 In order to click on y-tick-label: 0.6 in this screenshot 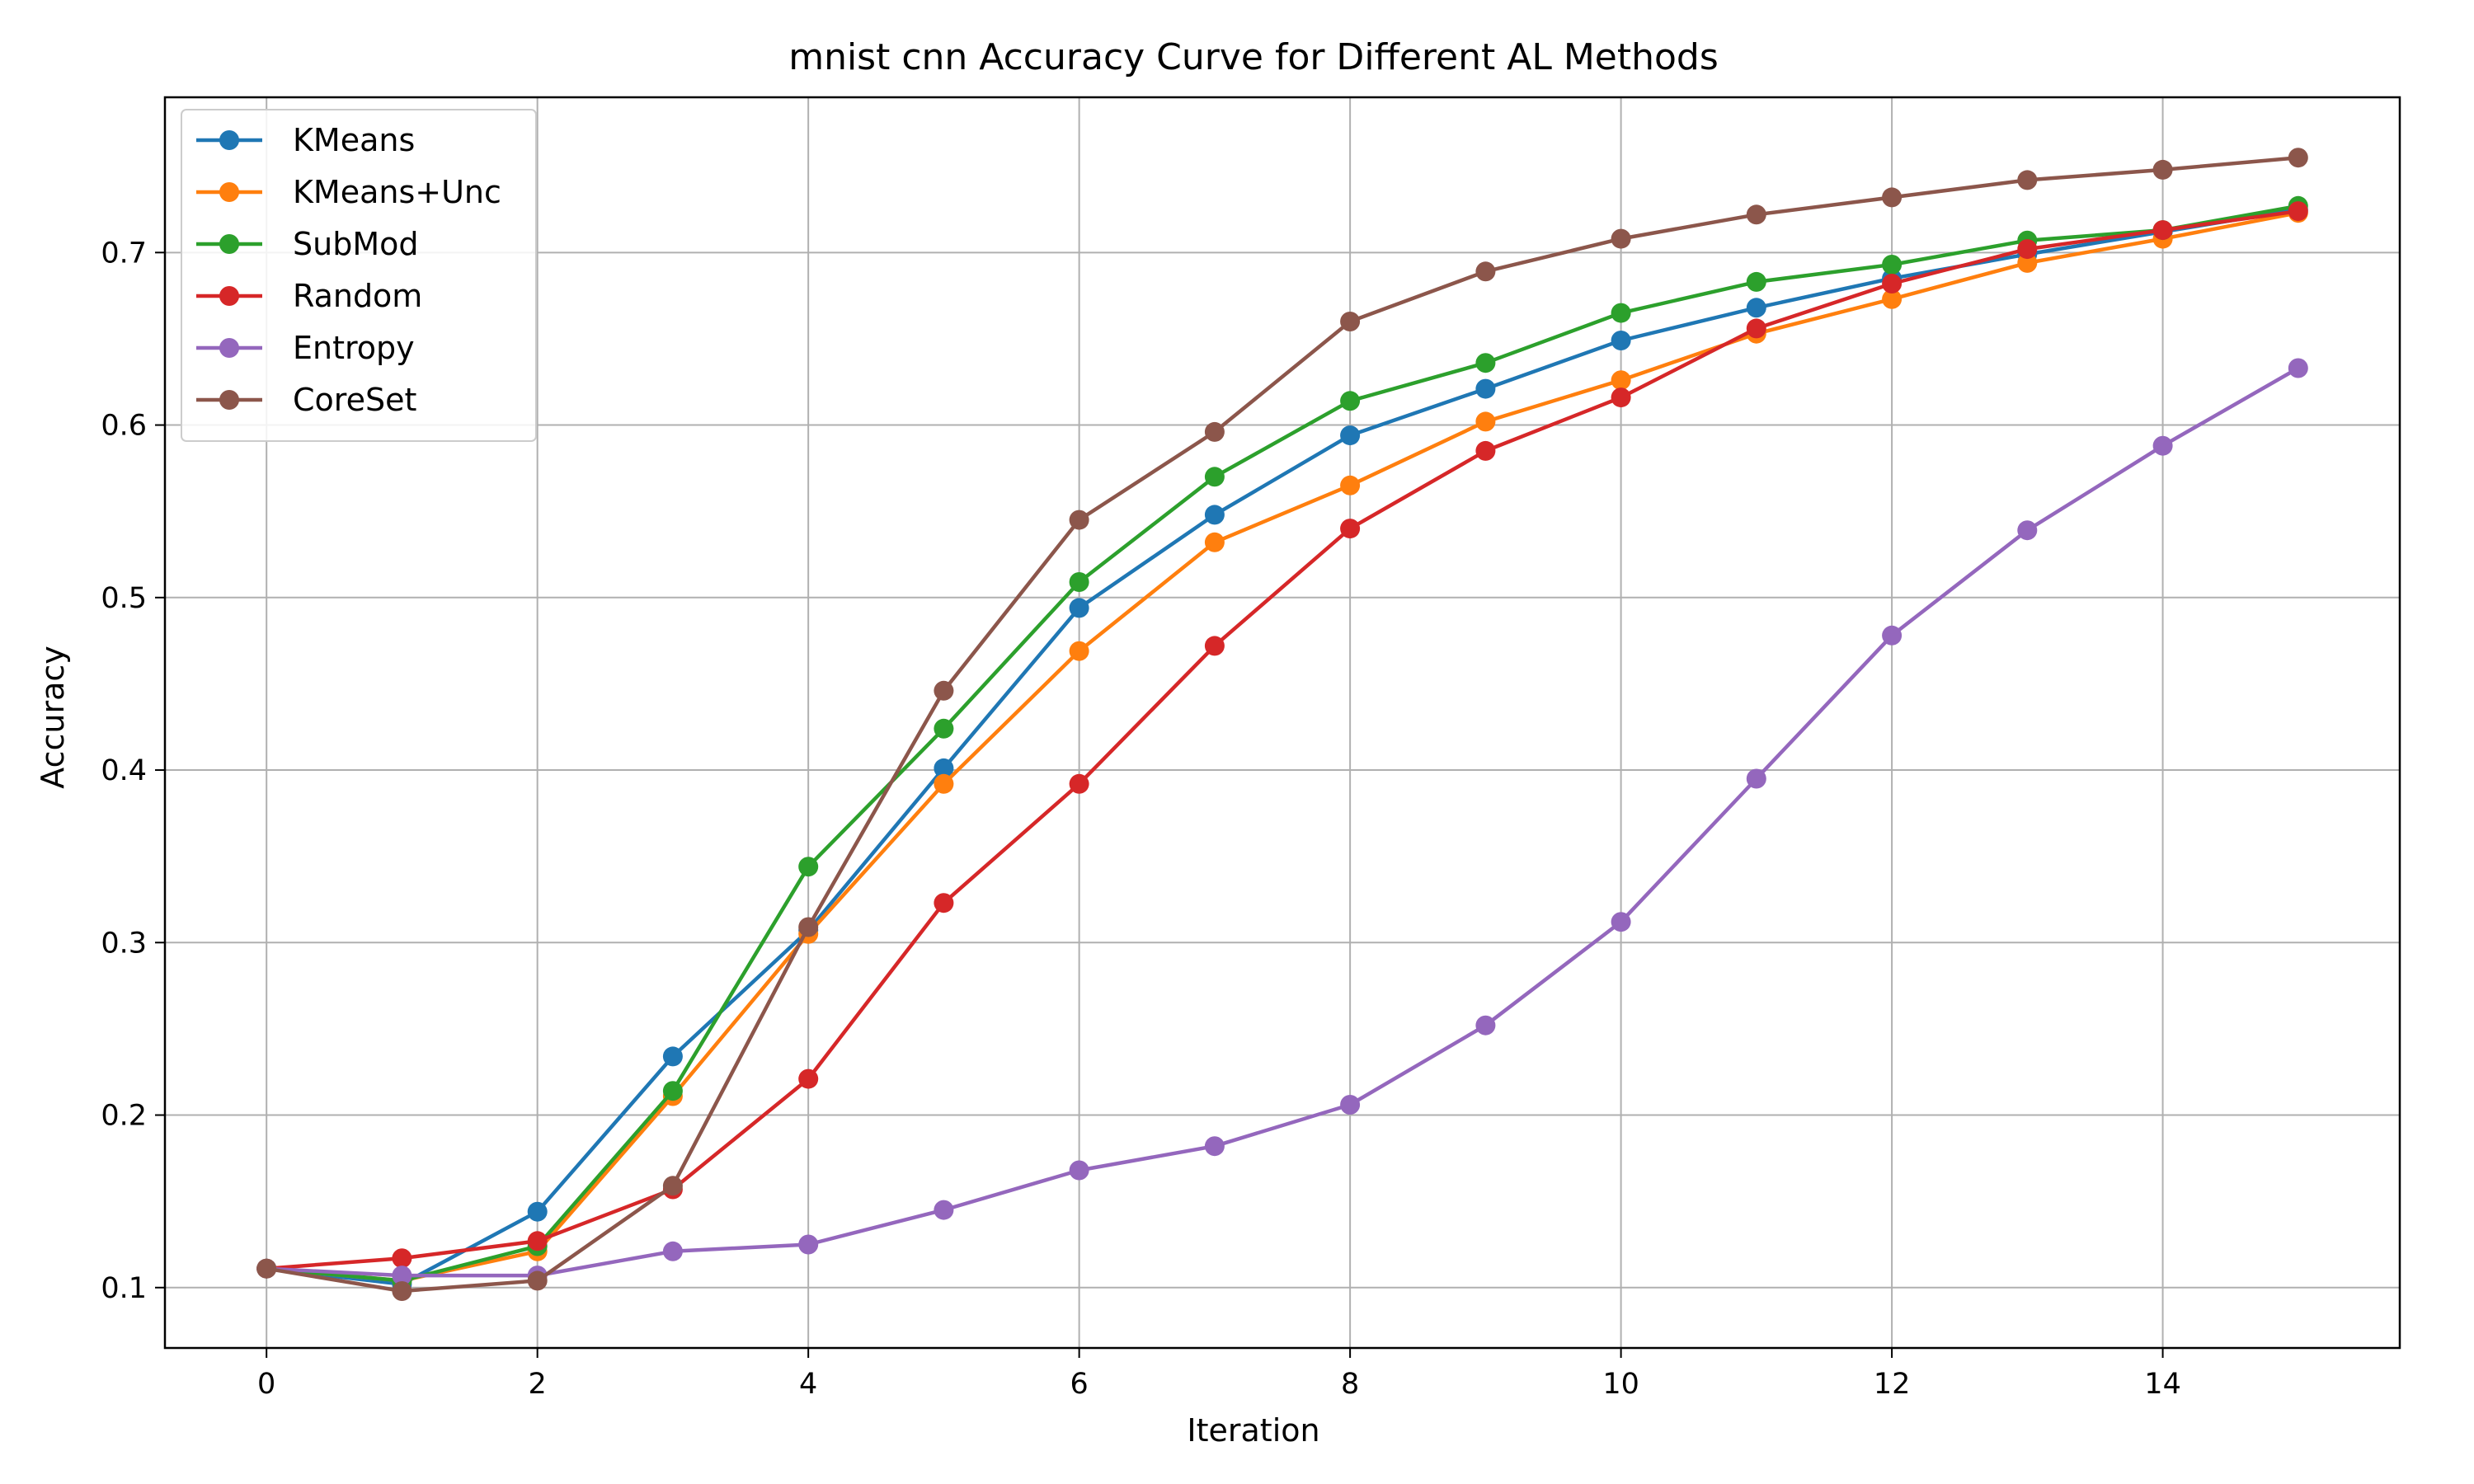, I will do `click(124, 426)`.